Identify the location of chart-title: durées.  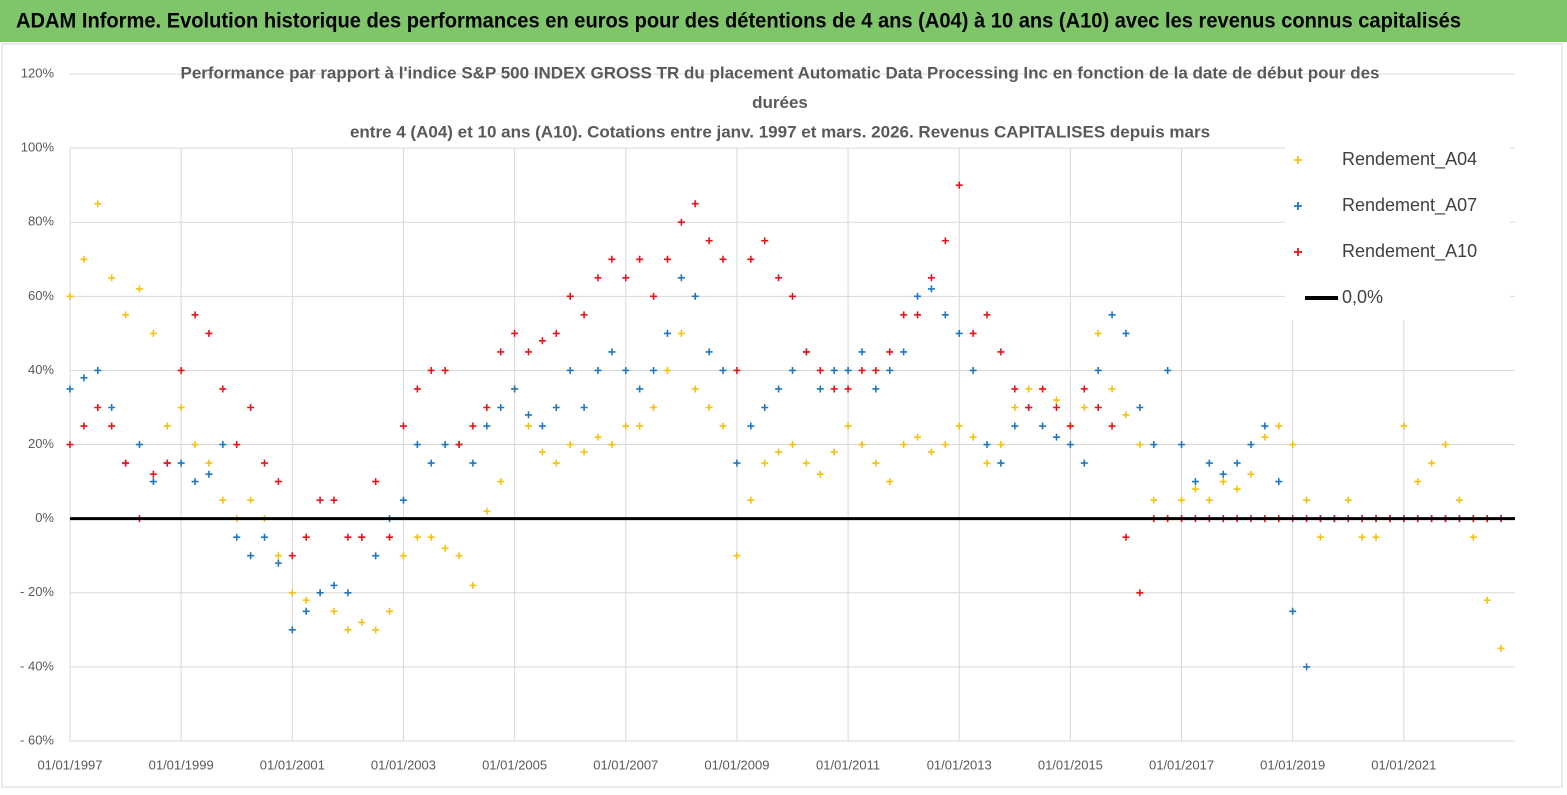
(780, 102).